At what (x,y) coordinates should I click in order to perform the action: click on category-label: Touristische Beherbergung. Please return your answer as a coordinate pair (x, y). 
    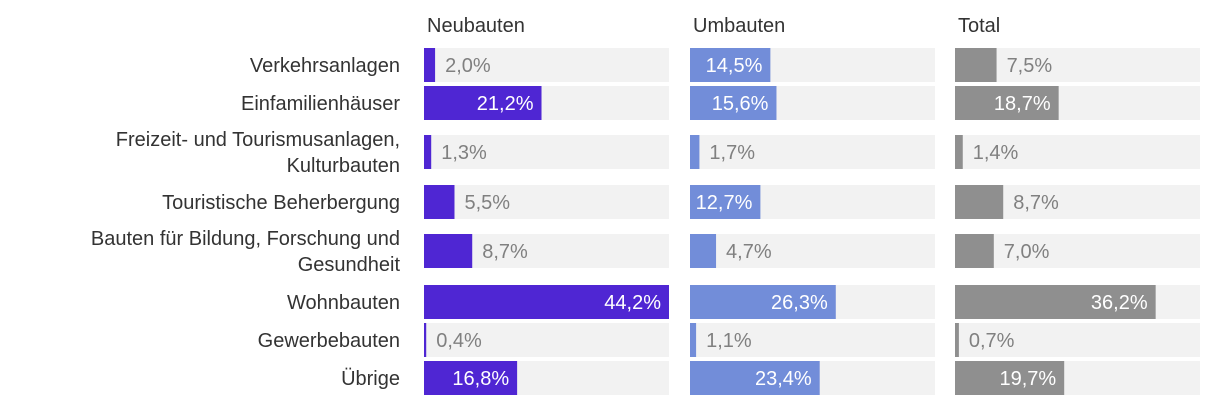
    Looking at the image, I should click on (281, 203).